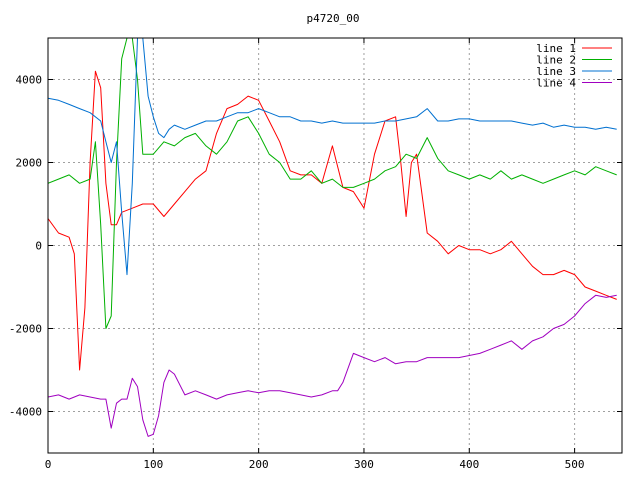  What do you see at coordinates (29, 163) in the screenshot?
I see `y-tick-label: 2000` at bounding box center [29, 163].